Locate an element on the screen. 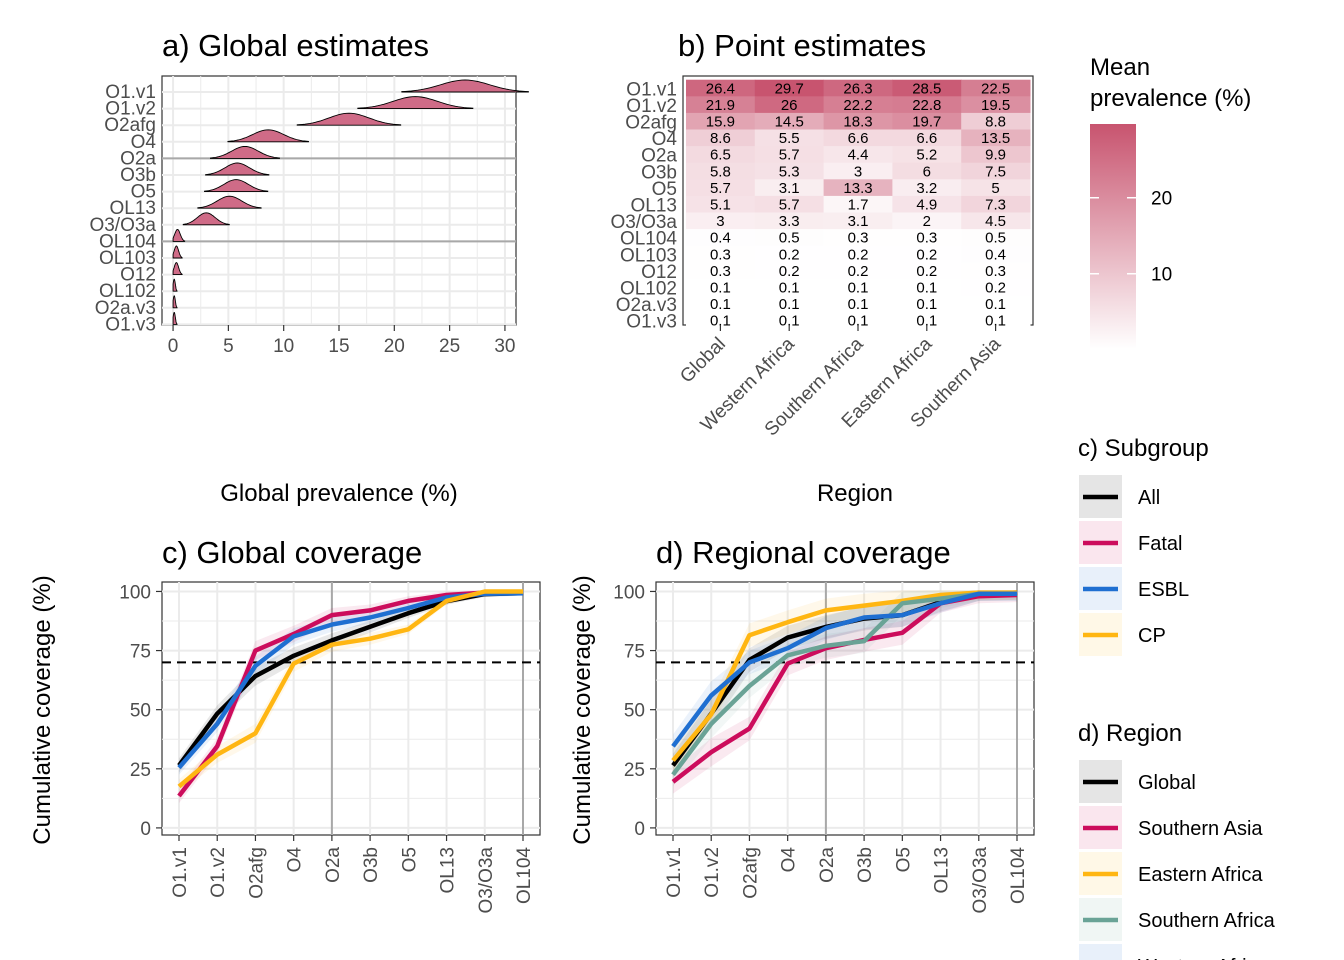 The width and height of the screenshot is (1344, 960). heat-cell-o1-v3-global is located at coordinates (721, 321).